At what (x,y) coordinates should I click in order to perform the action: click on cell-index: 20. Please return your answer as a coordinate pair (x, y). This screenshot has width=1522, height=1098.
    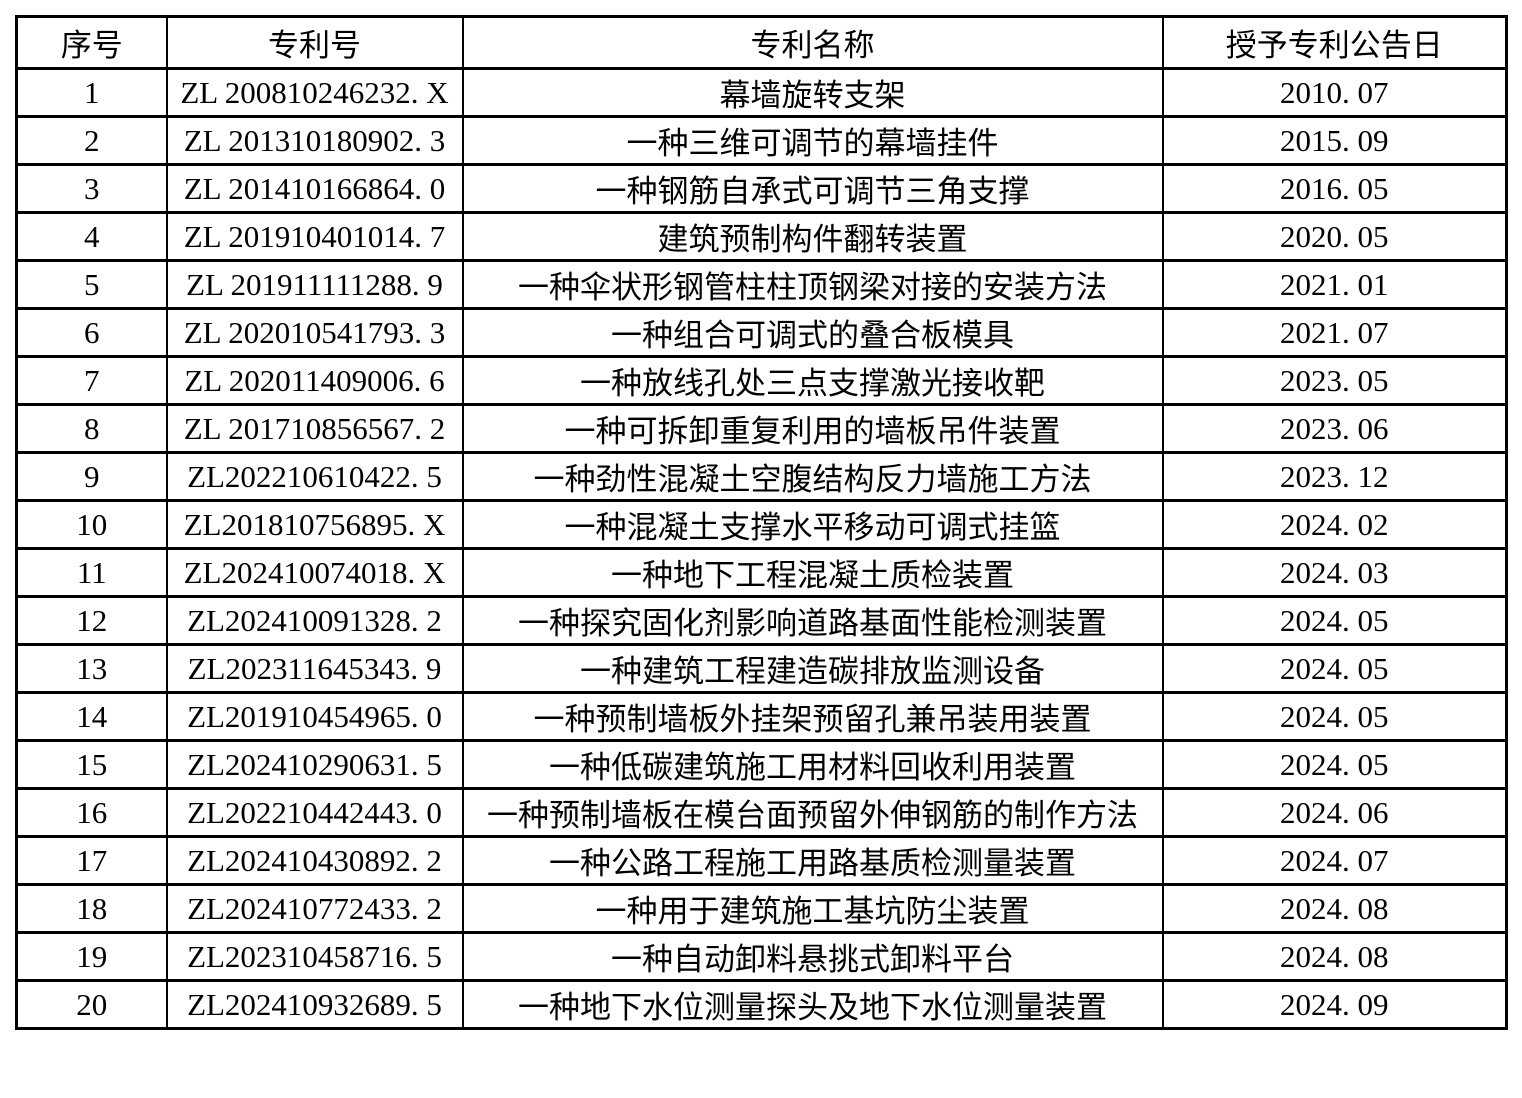
    Looking at the image, I should click on (91, 1004).